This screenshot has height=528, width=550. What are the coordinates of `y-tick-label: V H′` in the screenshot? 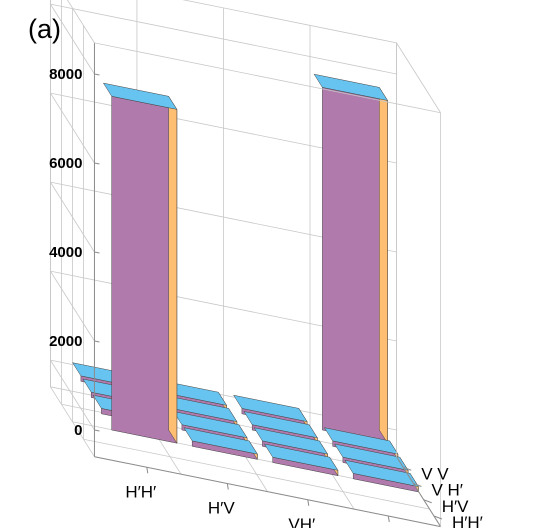 It's located at (447, 490).